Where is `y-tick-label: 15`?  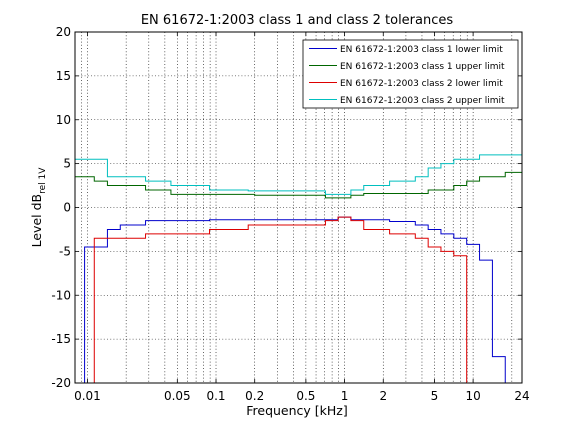
y-tick-label: 15 is located at coordinates (63, 76).